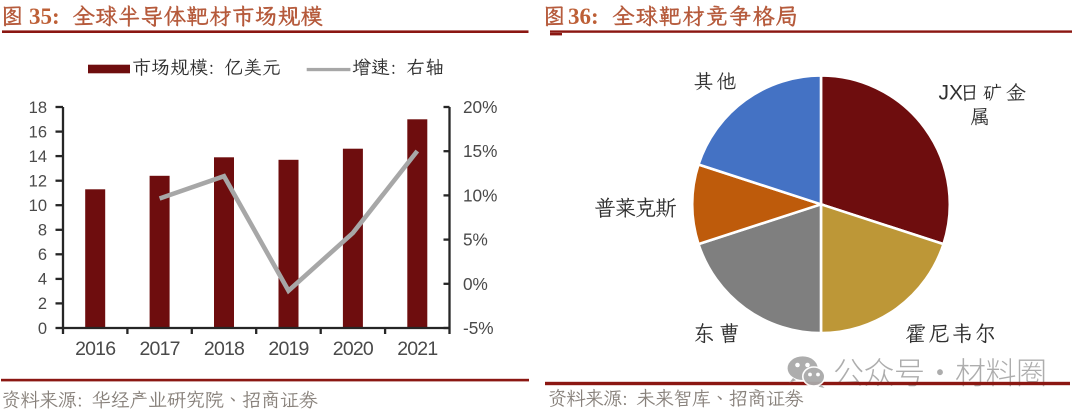 The width and height of the screenshot is (1080, 415). What do you see at coordinates (480, 195) in the screenshot?
I see `svg-text: 10%` at bounding box center [480, 195].